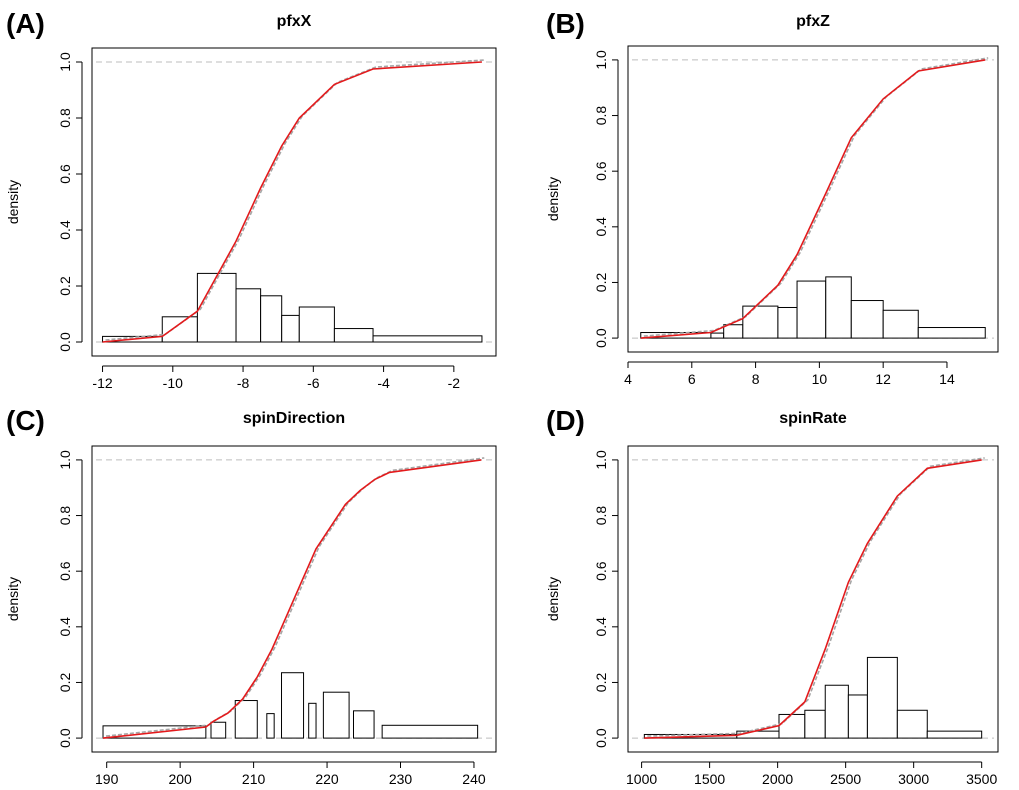 Image resolution: width=1019 pixels, height=790 pixels. Describe the element at coordinates (777, 779) in the screenshot. I see `x-tick-label: 2000` at that location.